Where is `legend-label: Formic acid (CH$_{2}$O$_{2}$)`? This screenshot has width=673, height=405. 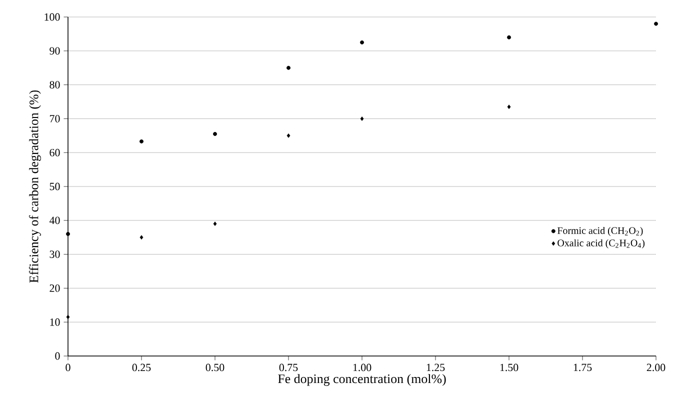
legend-label: Formic acid (CH$_{2}$O$_{2}$) is located at coordinates (600, 231).